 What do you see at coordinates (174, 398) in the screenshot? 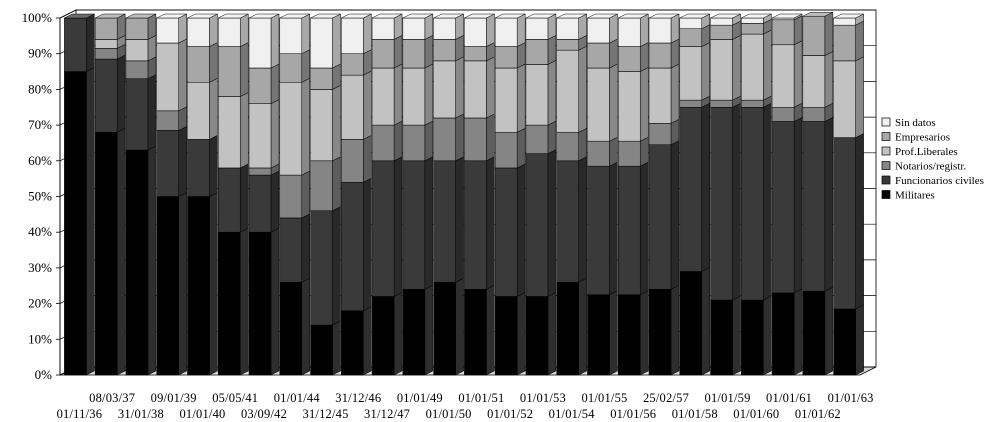
I see `x-tick-label: 09/01/39` at bounding box center [174, 398].